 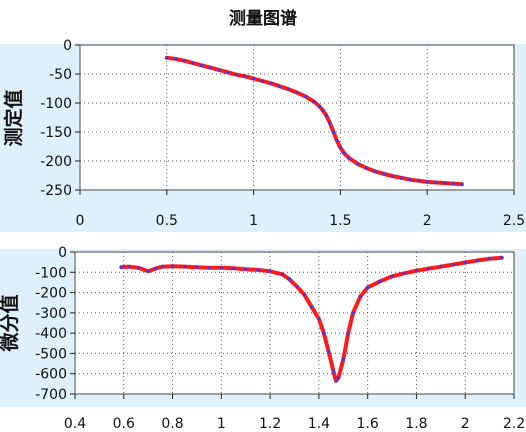 I want to click on x-tick-label: 2.5, so click(x=514, y=221).